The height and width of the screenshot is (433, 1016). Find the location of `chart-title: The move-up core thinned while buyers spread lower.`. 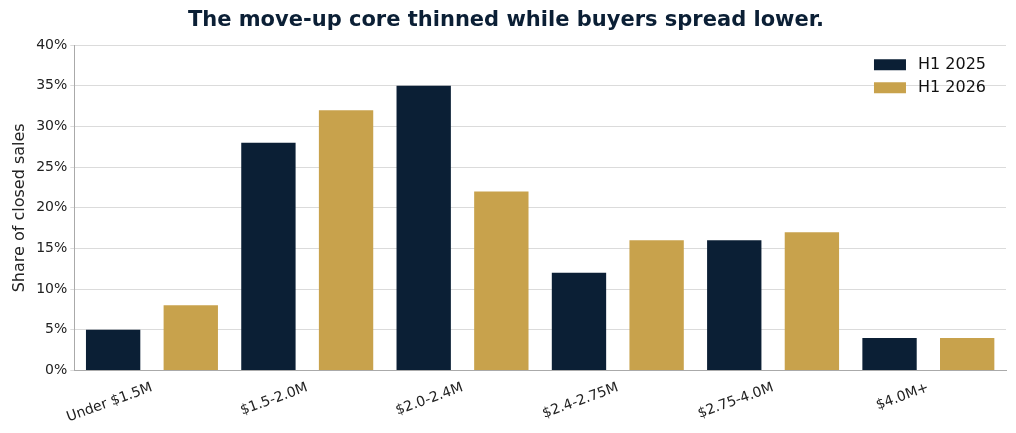

chart-title: The move-up core thinned while buyers spread lower. is located at coordinates (506, 19).